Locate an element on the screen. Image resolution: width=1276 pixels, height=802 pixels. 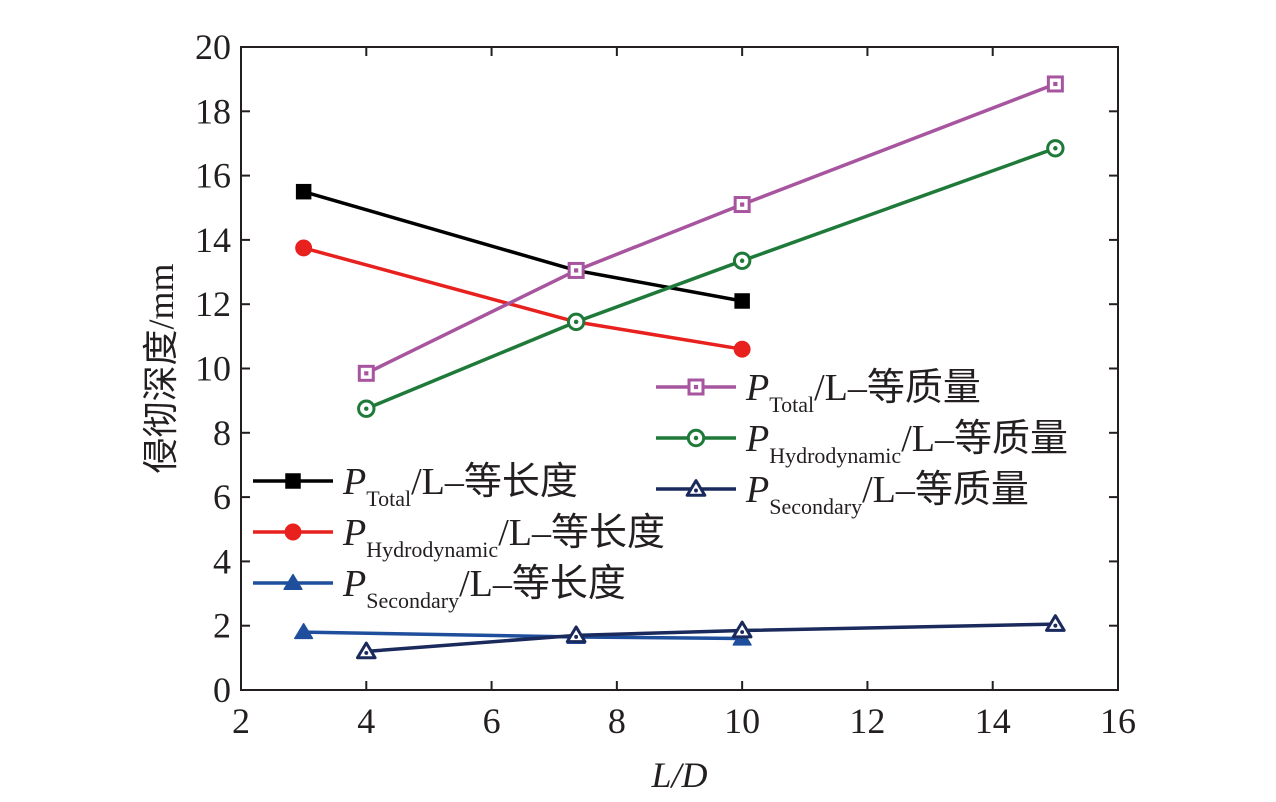
legend-entry: PSecondary/L–等质量 is located at coordinates (842, 494).